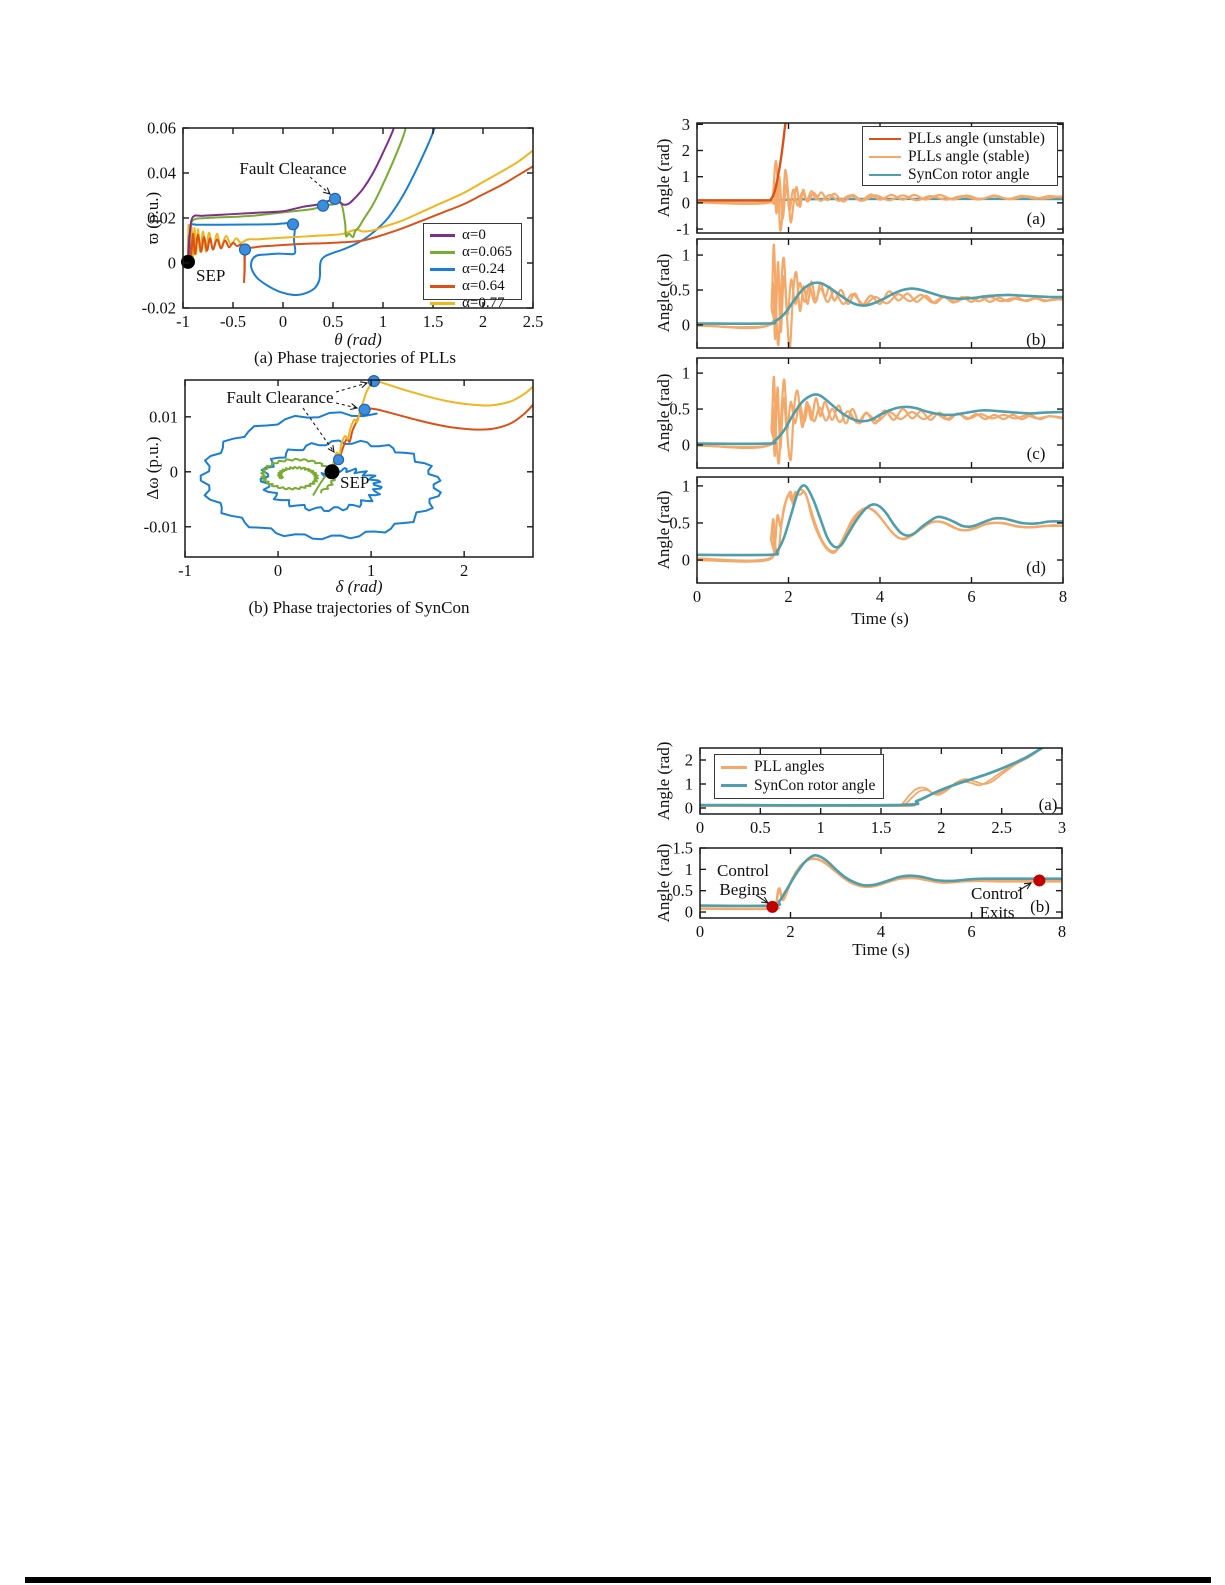  I want to click on legend-entry-alpha-064: α=0.64, so click(472, 286).